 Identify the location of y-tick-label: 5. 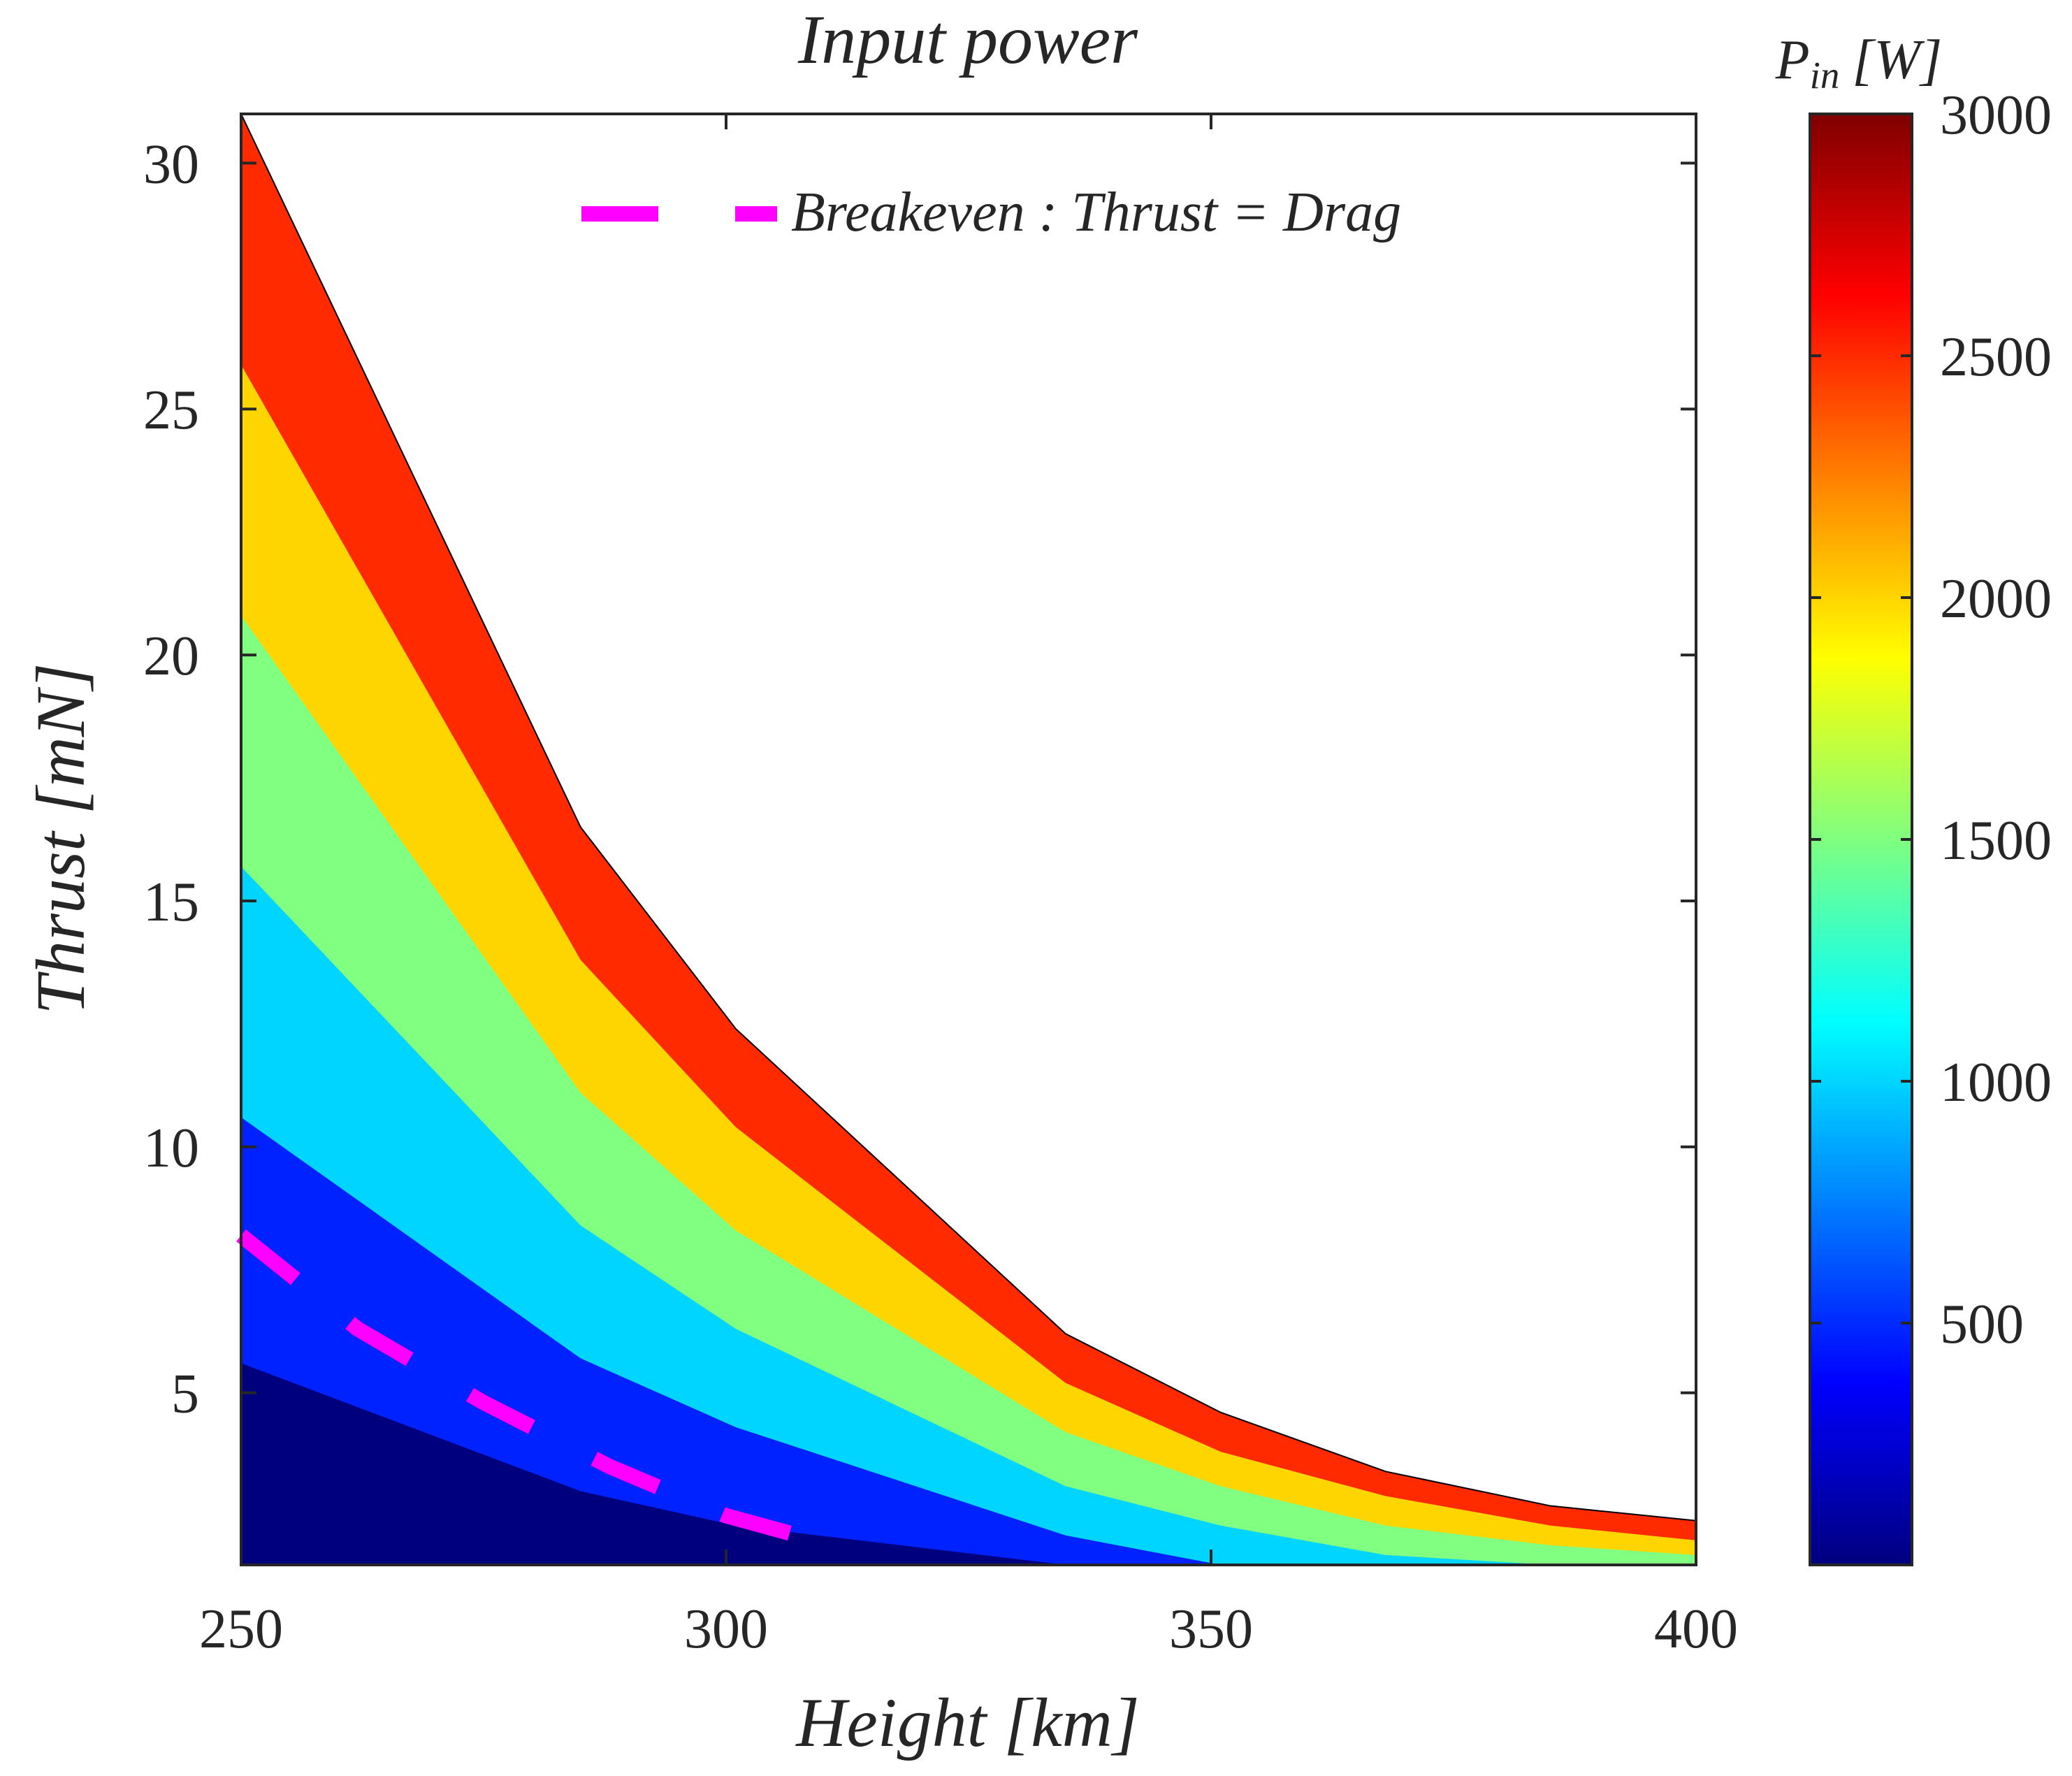
(185, 1394).